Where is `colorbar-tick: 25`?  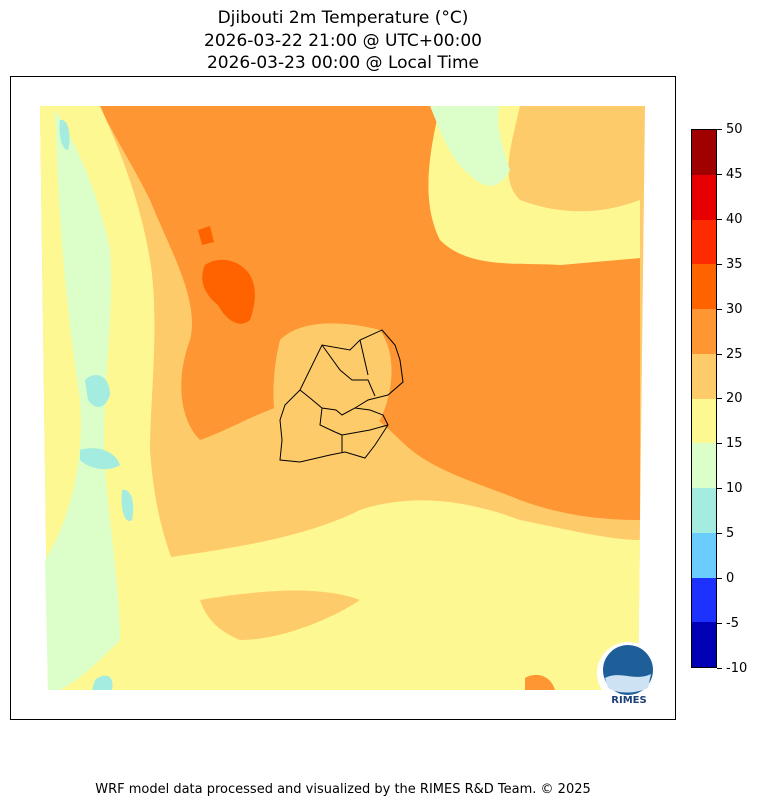
colorbar-tick: 25 is located at coordinates (730, 354).